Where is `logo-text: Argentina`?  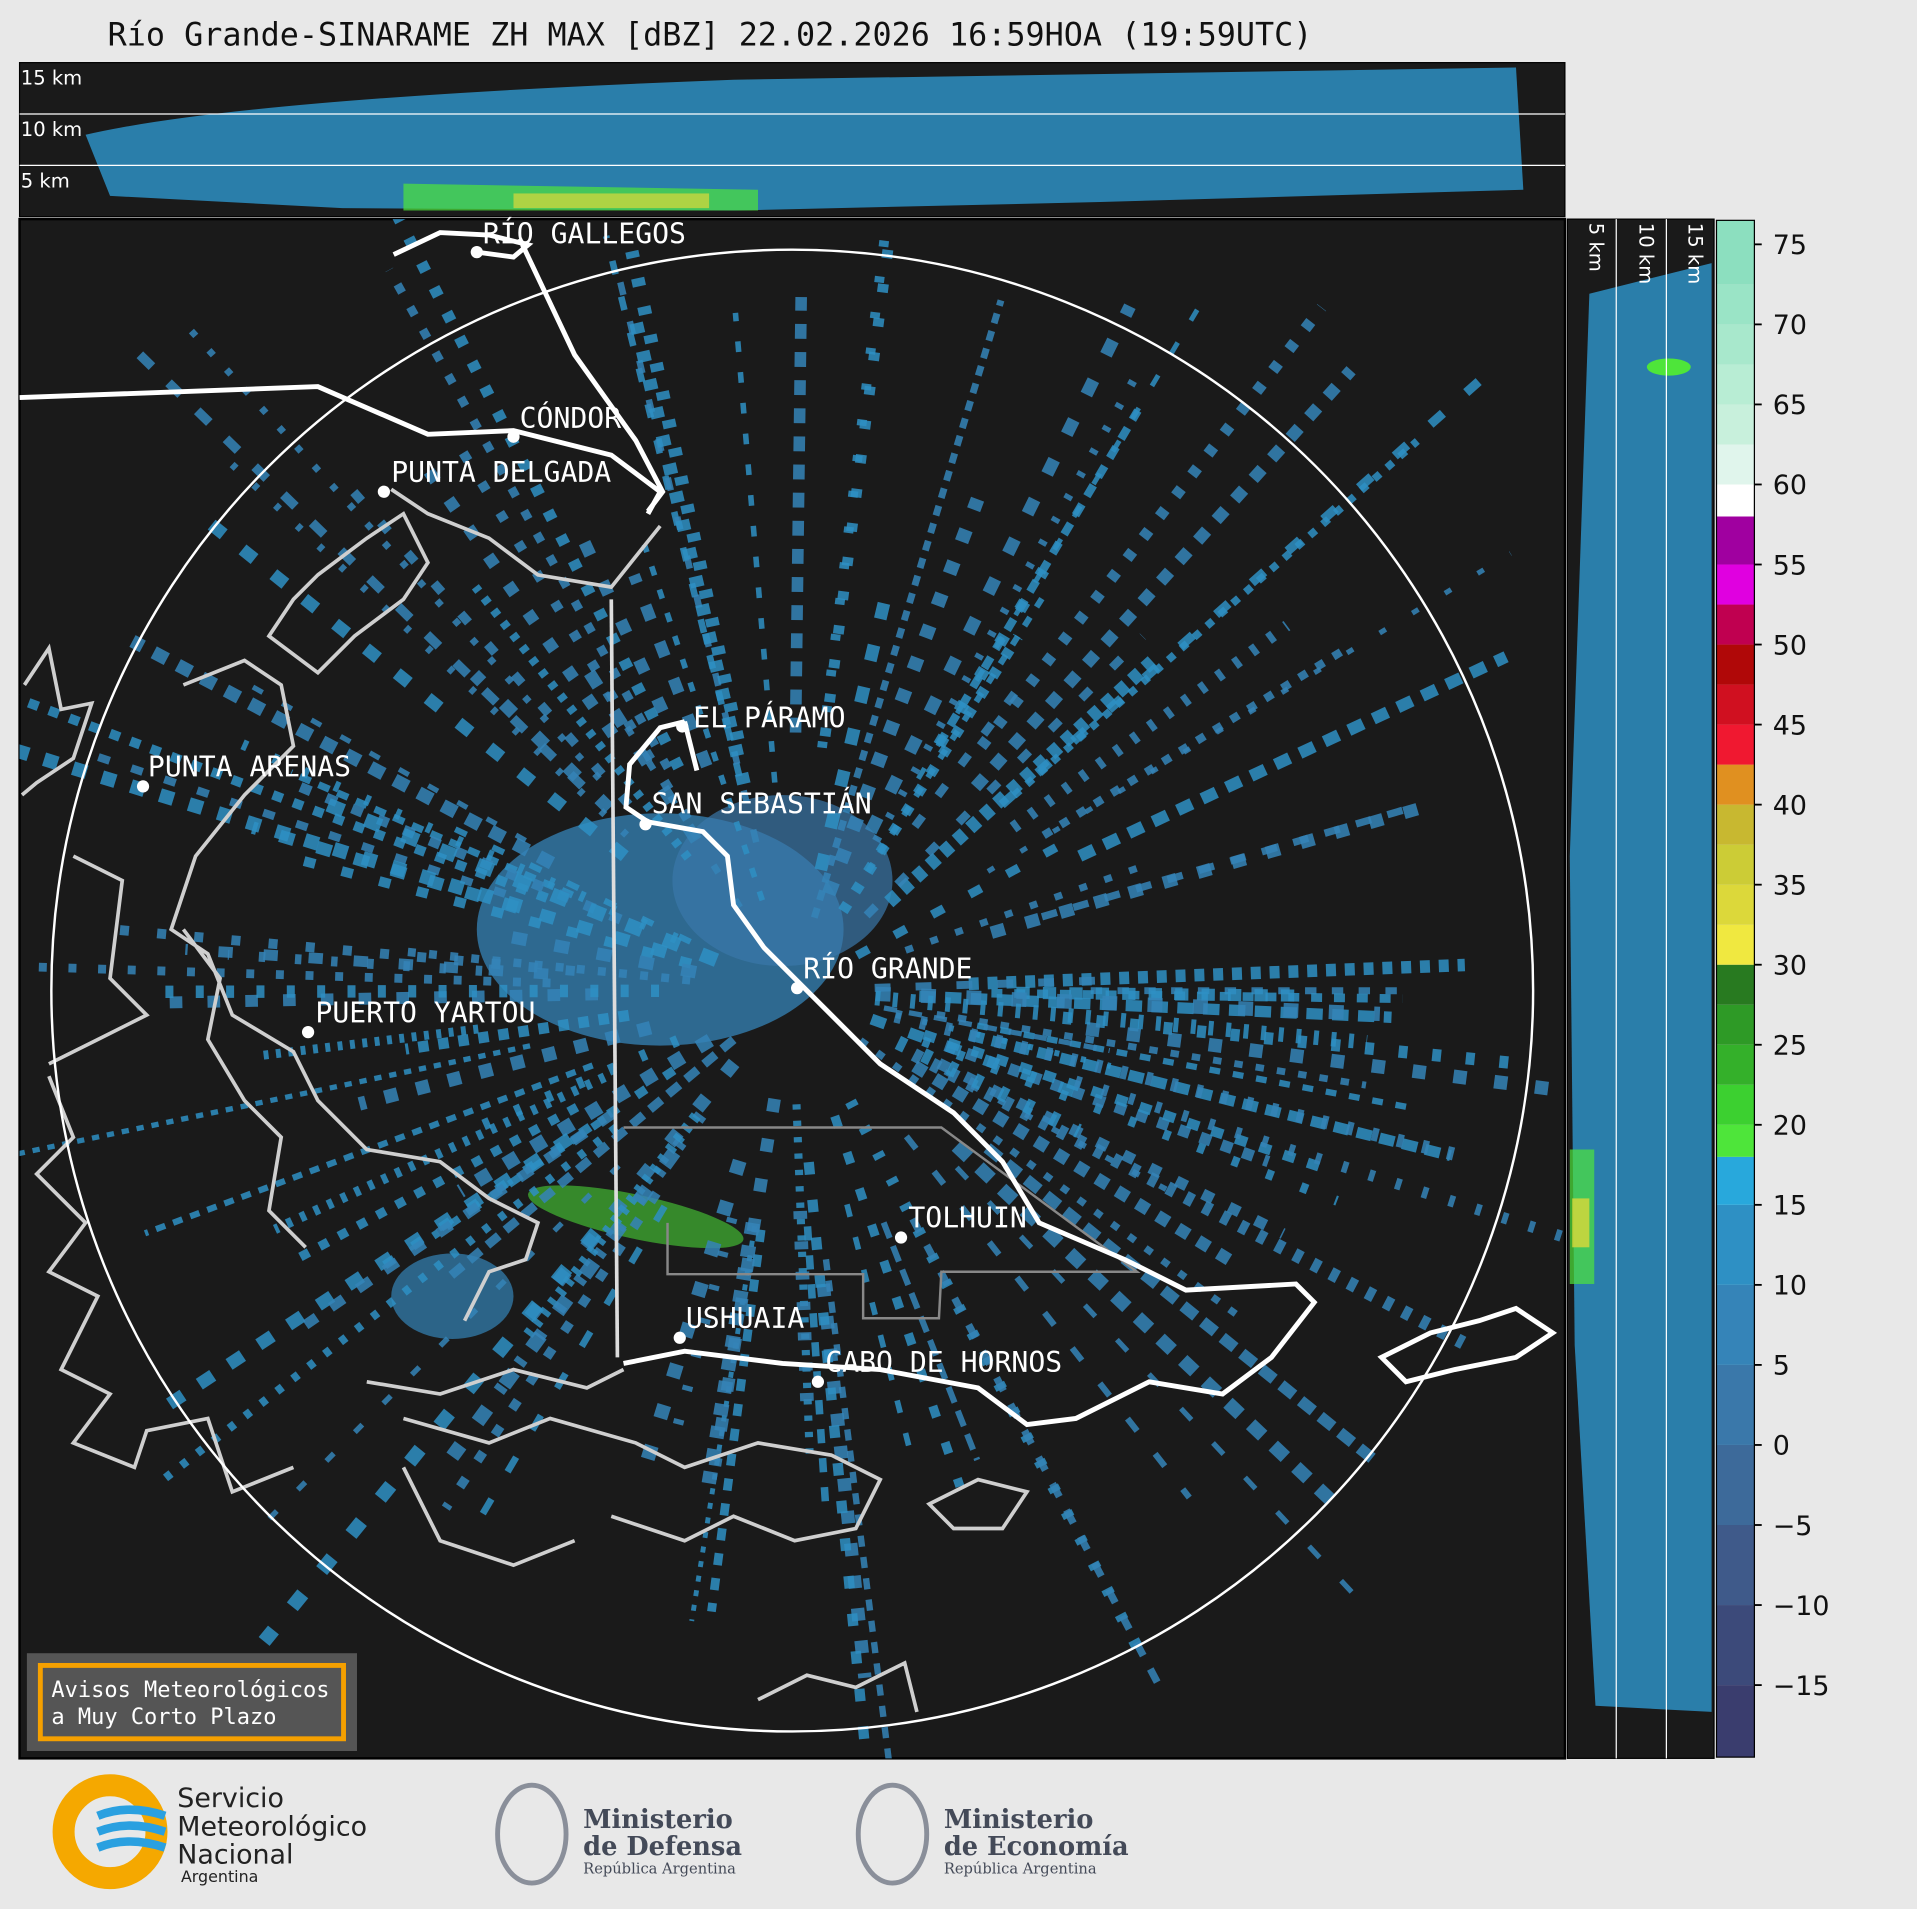 logo-text: Argentina is located at coordinates (219, 1876).